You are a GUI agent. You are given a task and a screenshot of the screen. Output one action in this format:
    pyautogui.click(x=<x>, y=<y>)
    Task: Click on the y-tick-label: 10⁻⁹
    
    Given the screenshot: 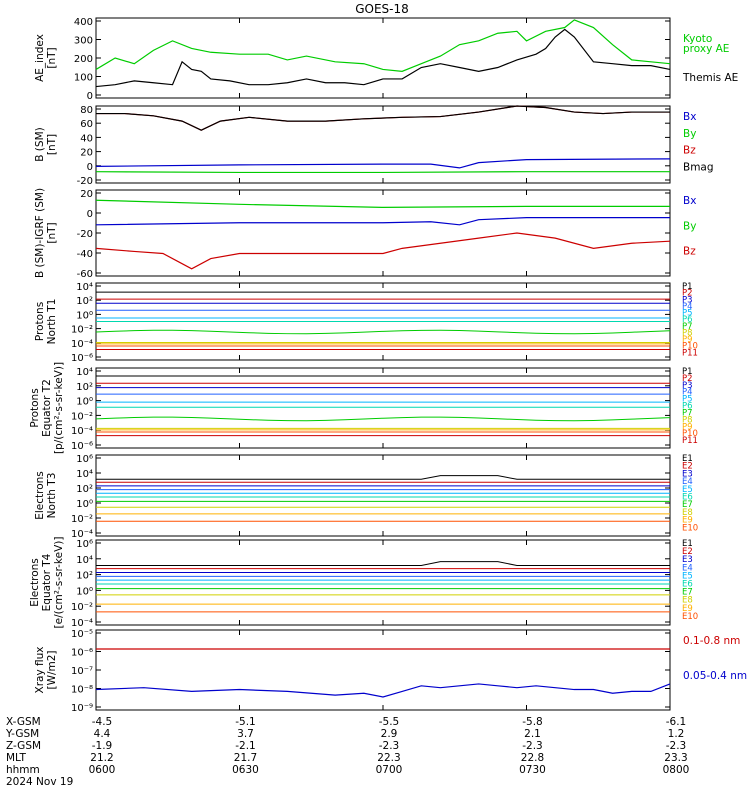 What is the action you would take?
    pyautogui.click(x=82, y=708)
    